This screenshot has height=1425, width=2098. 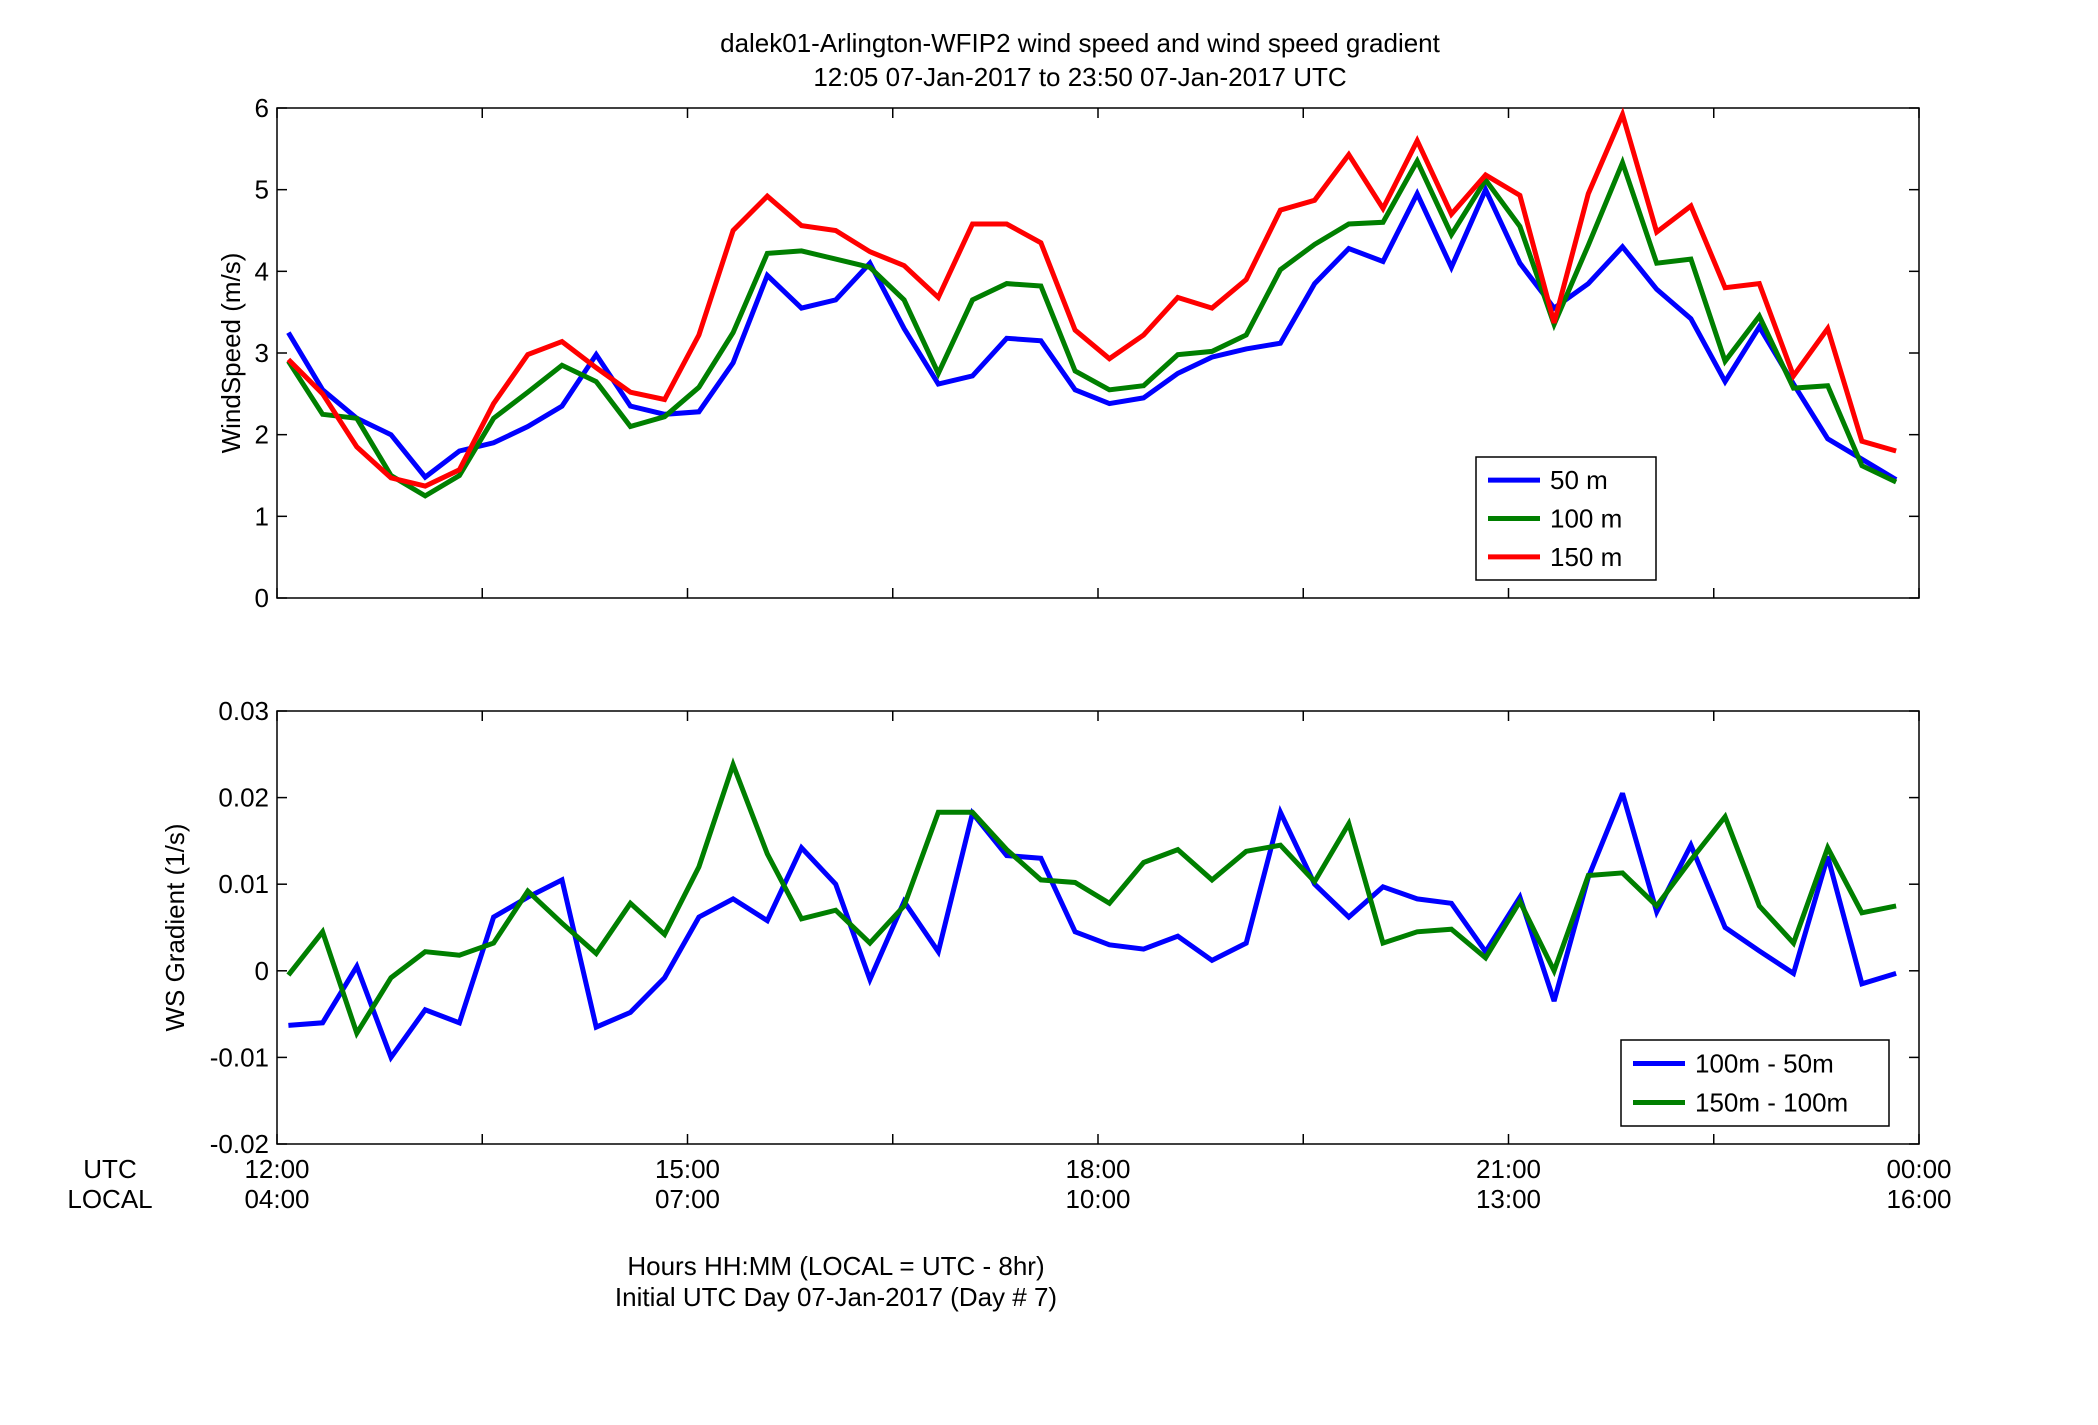 I want to click on x-tick-label-utc: 21:00, so click(x=1508, y=1169).